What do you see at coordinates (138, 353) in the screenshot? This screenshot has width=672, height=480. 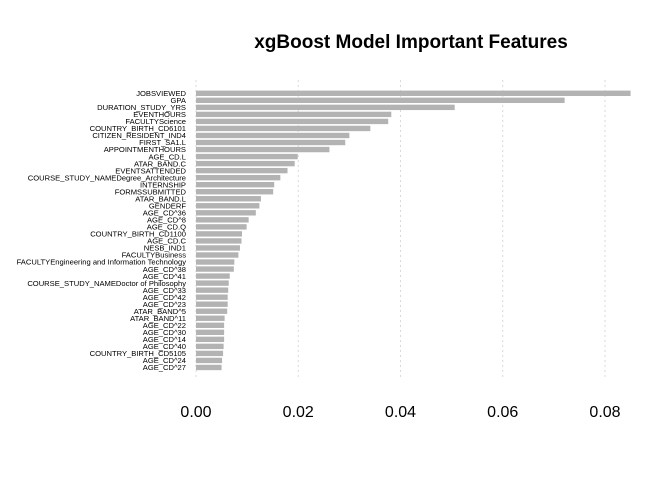 I see `category-label: COUNTRY_BIRTH_CD5105` at bounding box center [138, 353].